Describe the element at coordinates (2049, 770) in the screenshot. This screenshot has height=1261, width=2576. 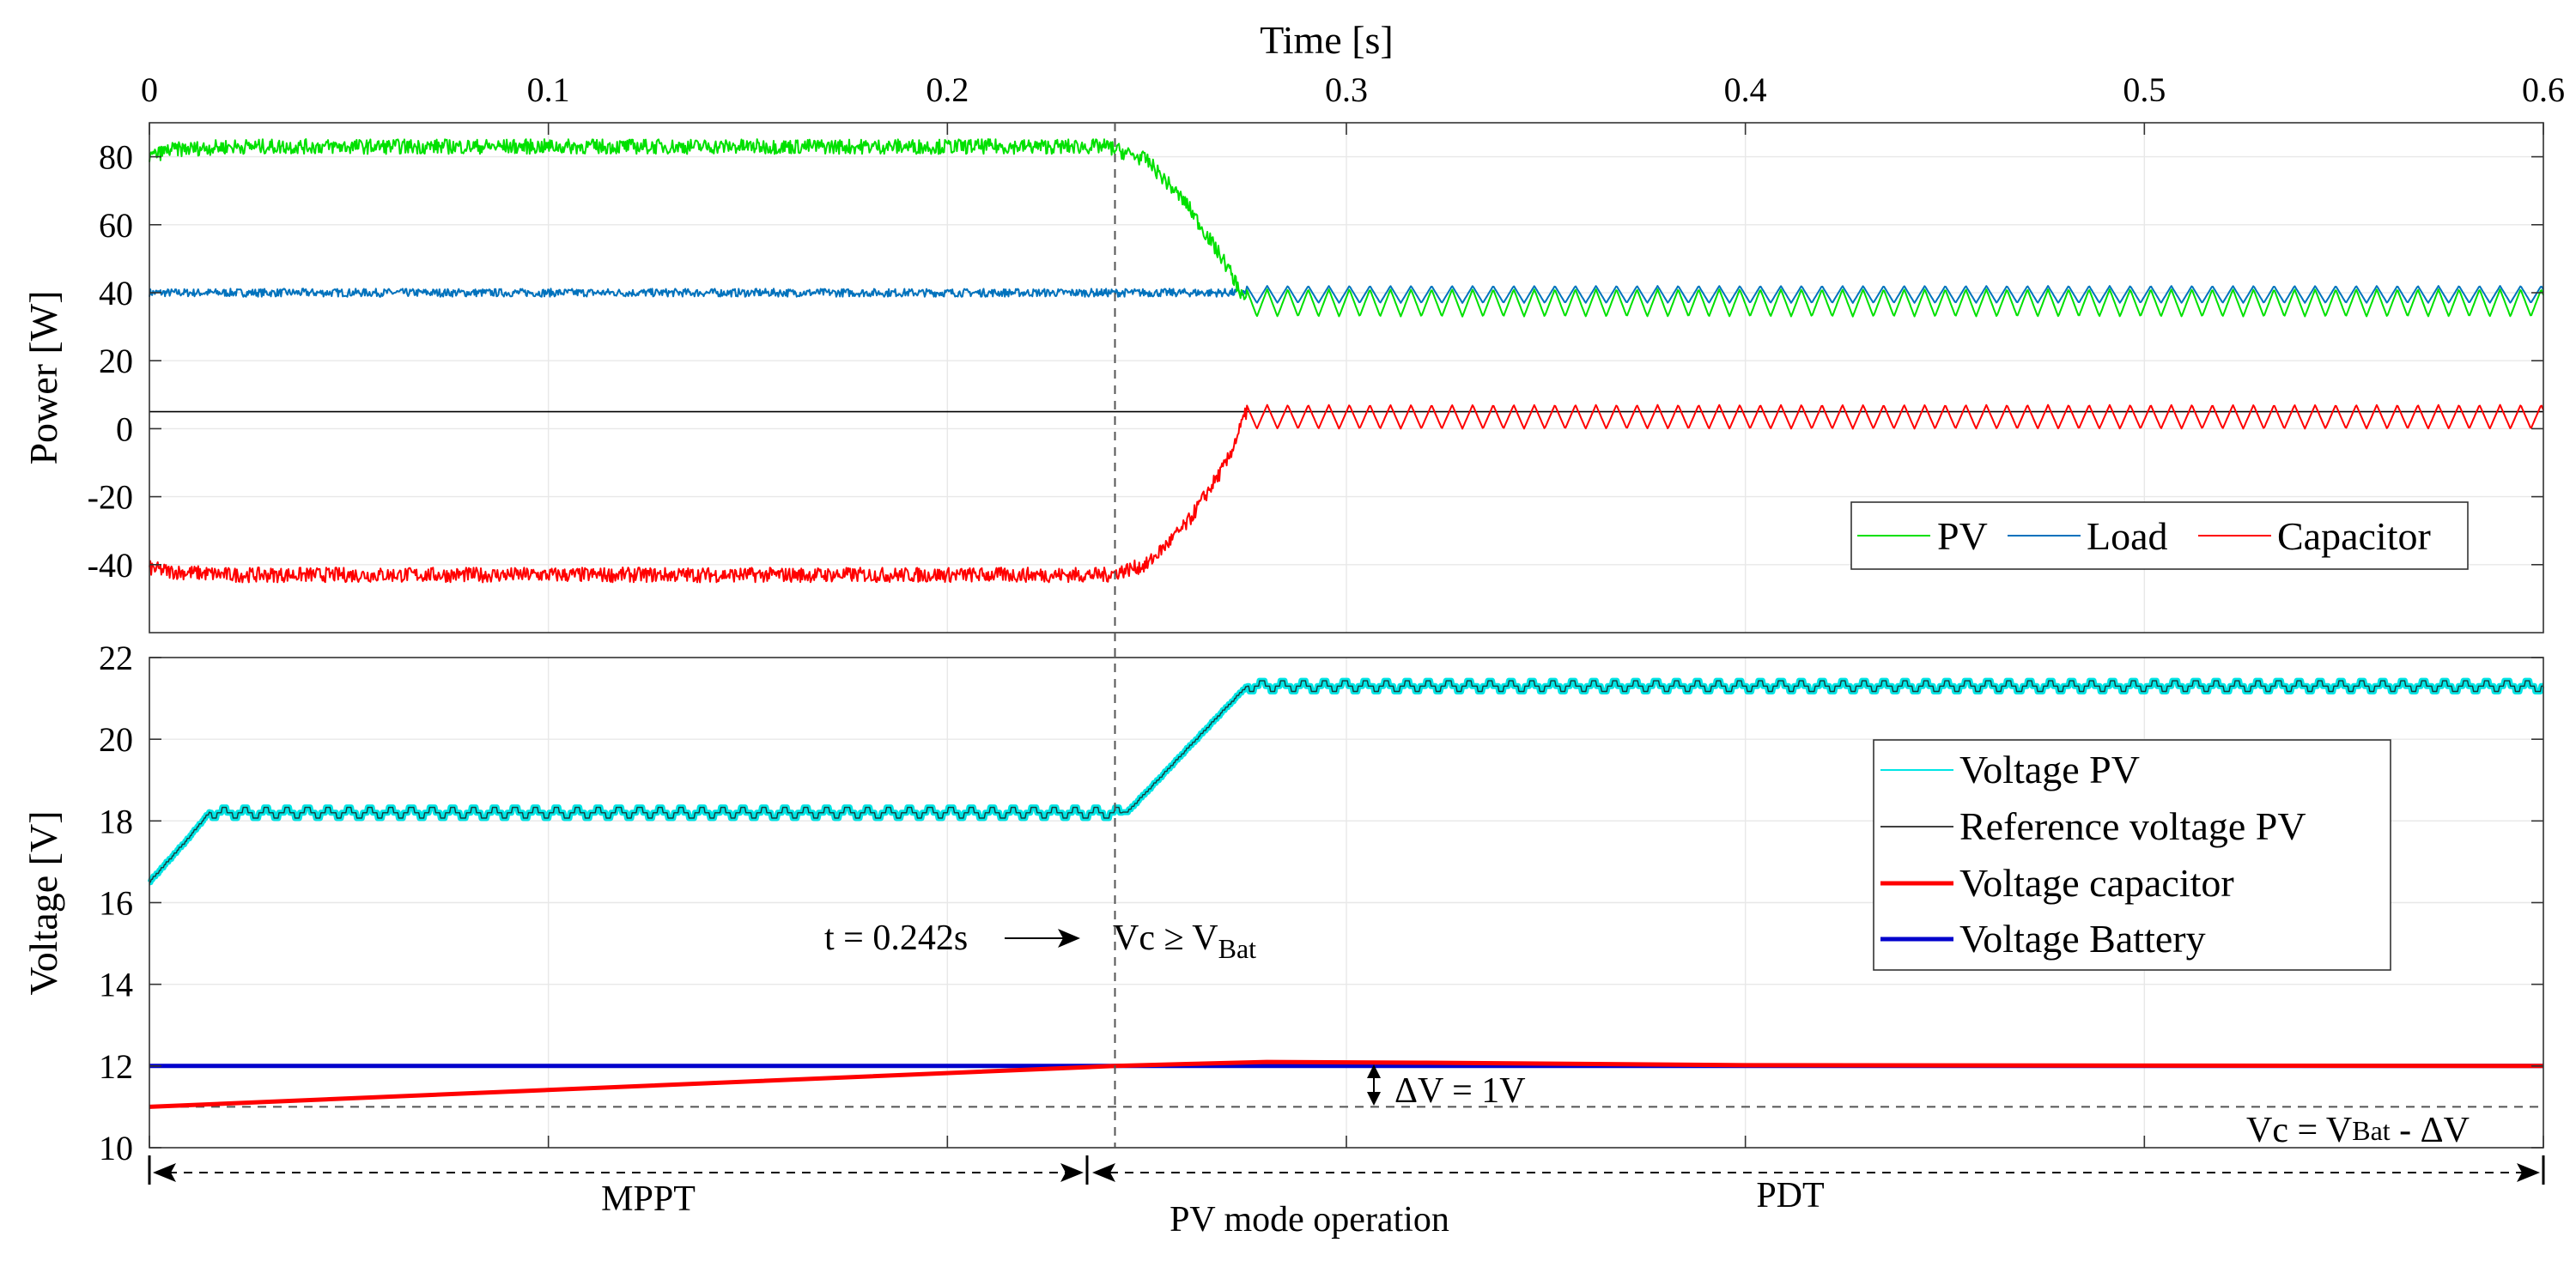
I see `legend-label-voltage-pv: Voltage PV` at that location.